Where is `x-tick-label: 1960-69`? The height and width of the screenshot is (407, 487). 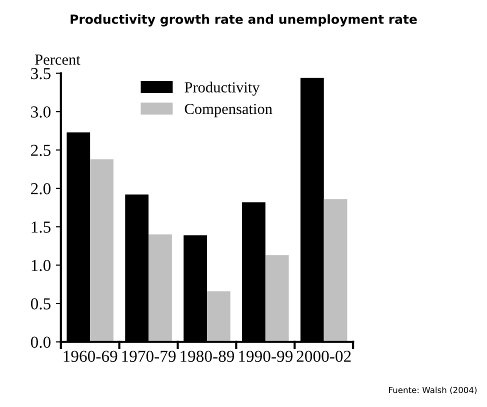
x-tick-label: 1960-69 is located at coordinates (91, 356).